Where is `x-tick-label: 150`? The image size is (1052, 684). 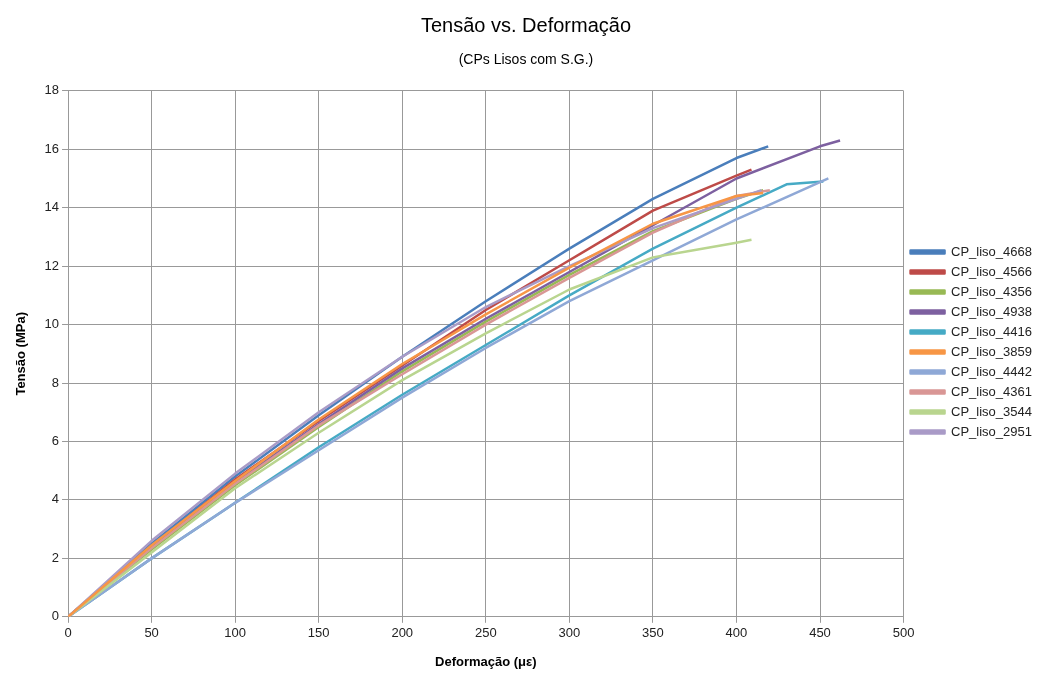 x-tick-label: 150 is located at coordinates (318, 633).